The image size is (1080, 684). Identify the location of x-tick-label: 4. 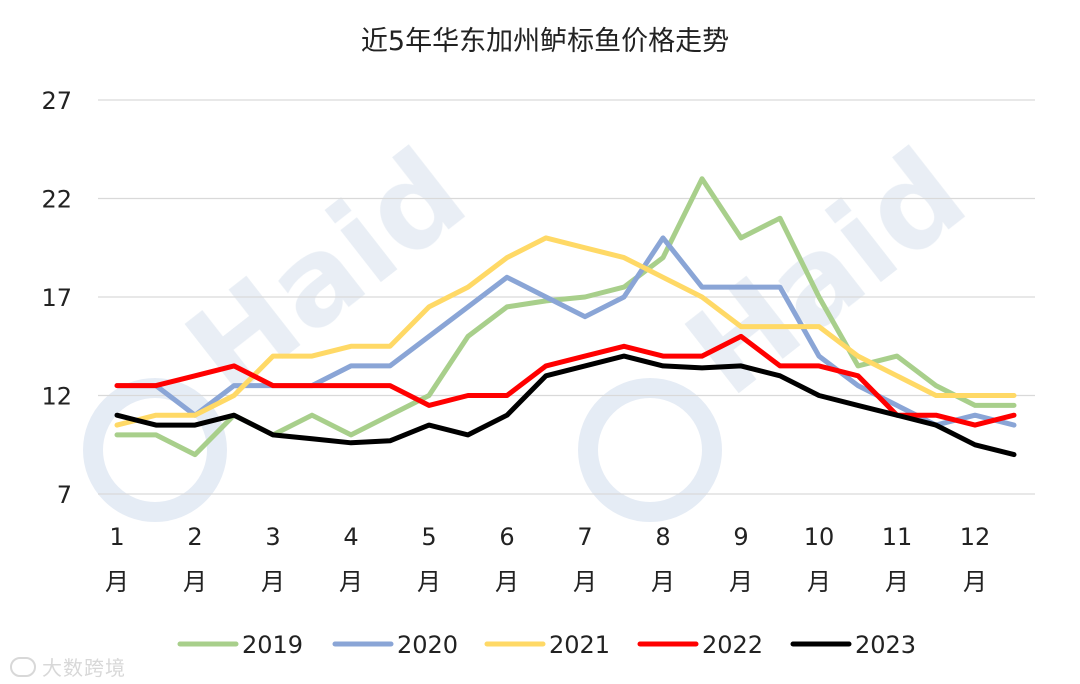
(350, 537).